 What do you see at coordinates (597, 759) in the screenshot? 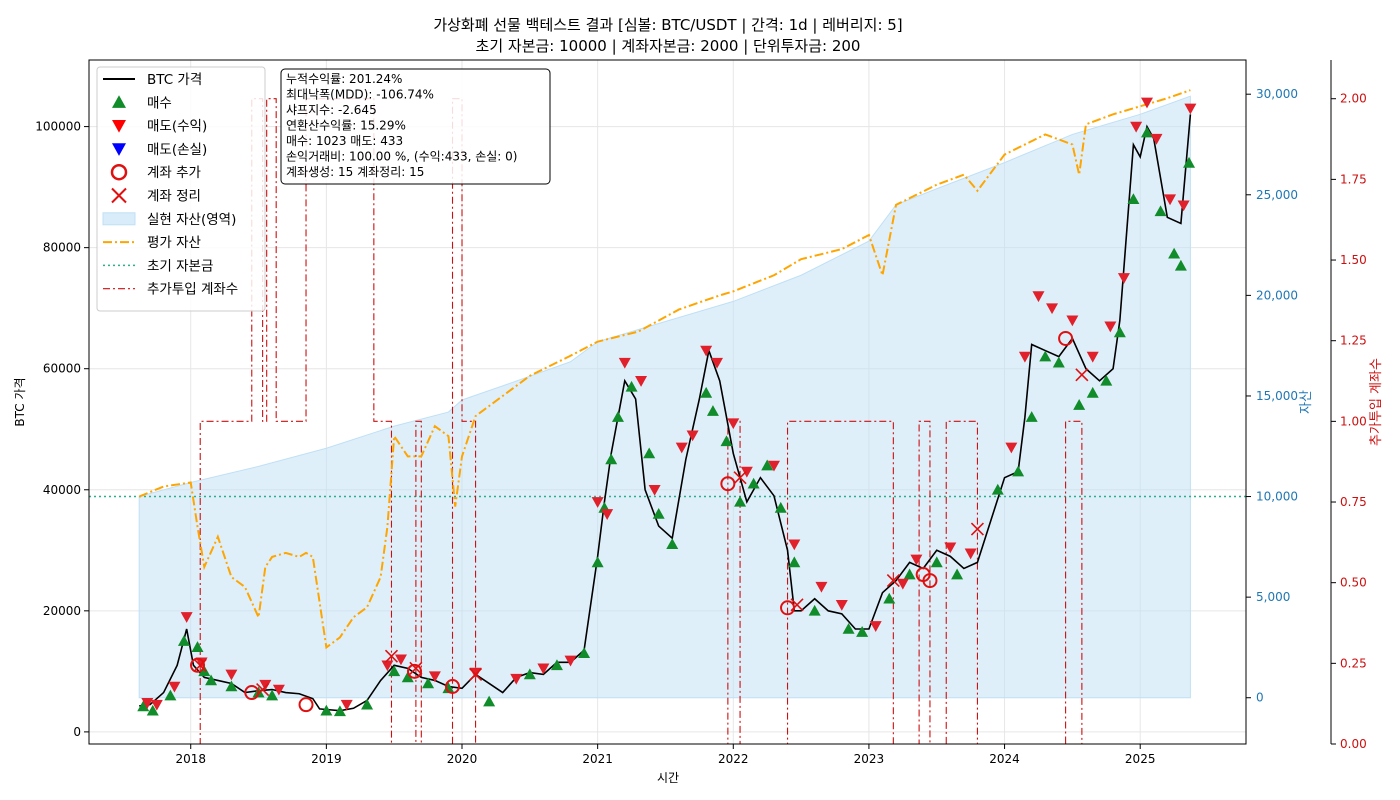
I see `x-tick-label: 2021` at bounding box center [597, 759].